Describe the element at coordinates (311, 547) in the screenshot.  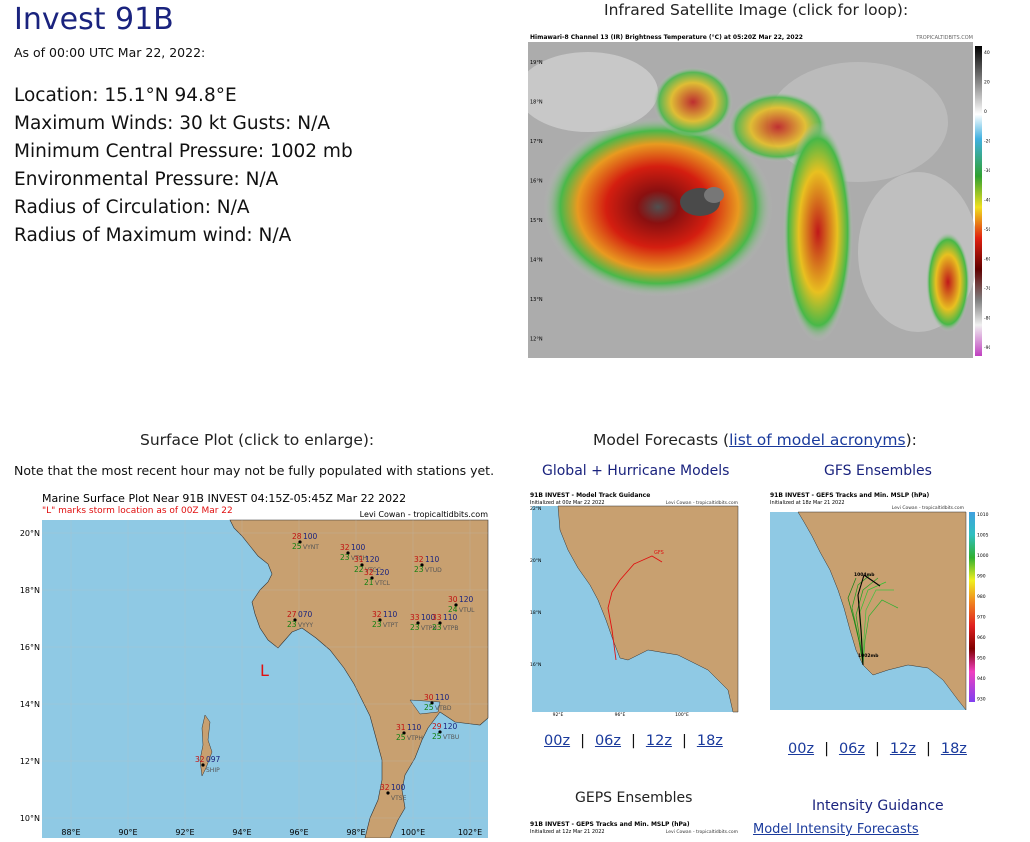
I see `station-id: VYNT` at that location.